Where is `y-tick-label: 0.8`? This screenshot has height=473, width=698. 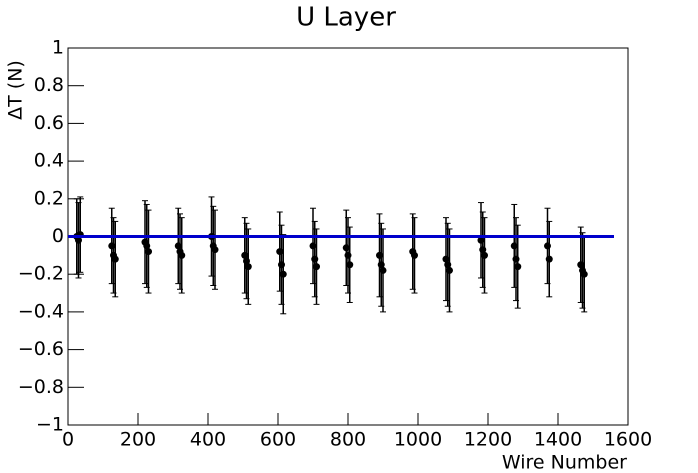
y-tick-label: 0.8 is located at coordinates (49, 85).